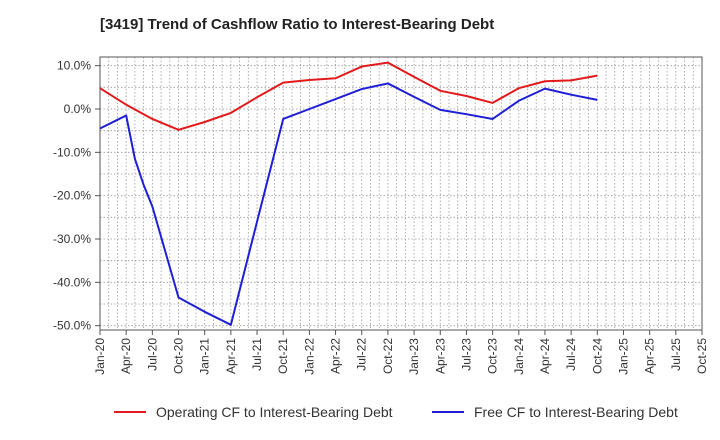 This screenshot has height=440, width=720. Describe the element at coordinates (72, 239) in the screenshot. I see `y-tick-label: -30.0%` at that location.